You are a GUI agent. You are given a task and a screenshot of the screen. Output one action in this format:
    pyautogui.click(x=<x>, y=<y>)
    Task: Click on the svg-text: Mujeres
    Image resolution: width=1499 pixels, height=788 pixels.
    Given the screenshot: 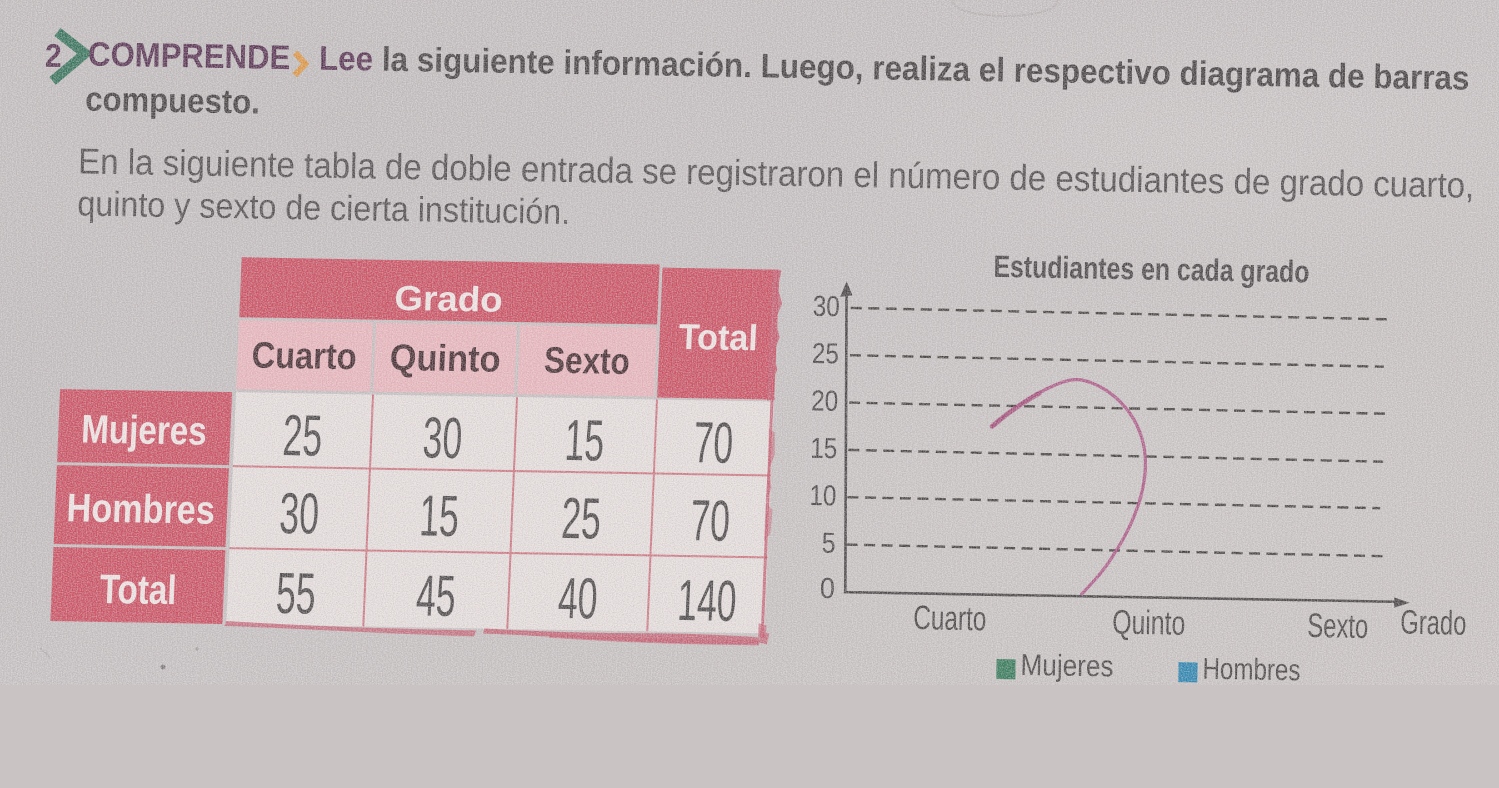 What is the action you would take?
    pyautogui.click(x=1067, y=666)
    